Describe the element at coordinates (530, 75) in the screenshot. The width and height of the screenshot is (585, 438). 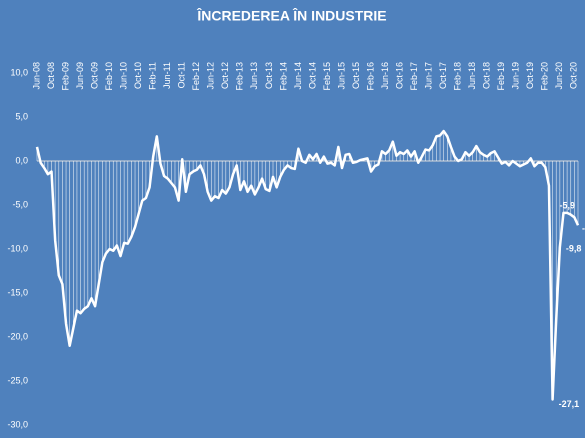
I see `x-tick-label: Oct-19` at that location.